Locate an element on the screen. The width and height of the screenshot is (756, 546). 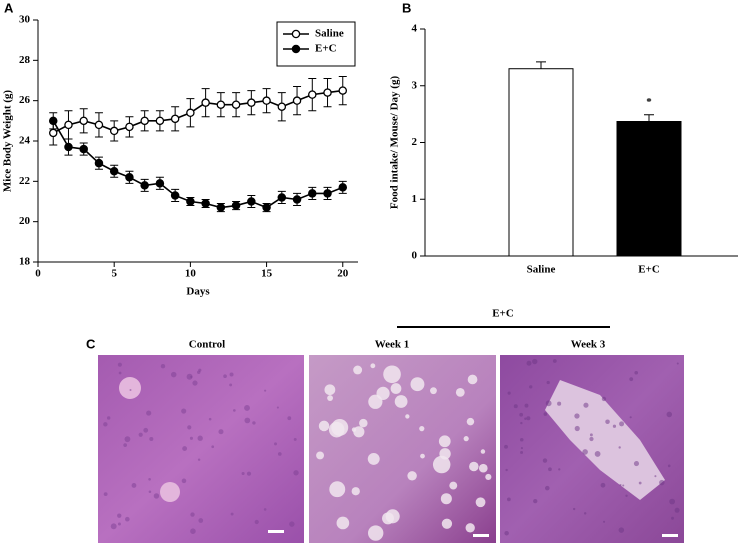
x-tick-label: 10 is located at coordinates (191, 274).